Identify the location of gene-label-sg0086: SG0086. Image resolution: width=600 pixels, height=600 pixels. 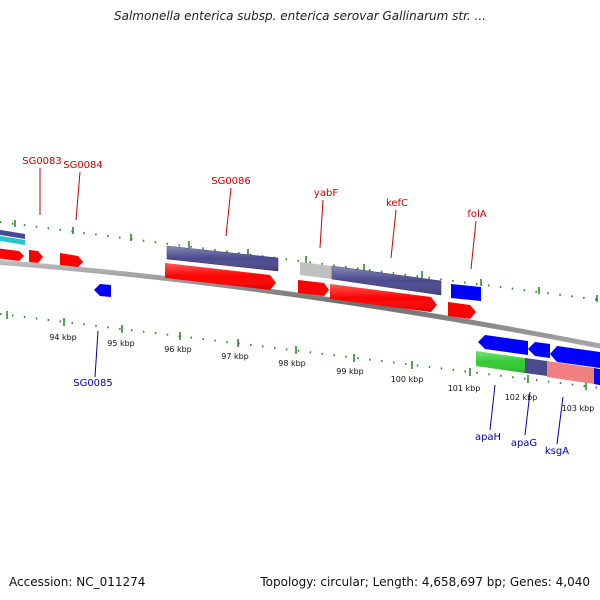
(231, 181).